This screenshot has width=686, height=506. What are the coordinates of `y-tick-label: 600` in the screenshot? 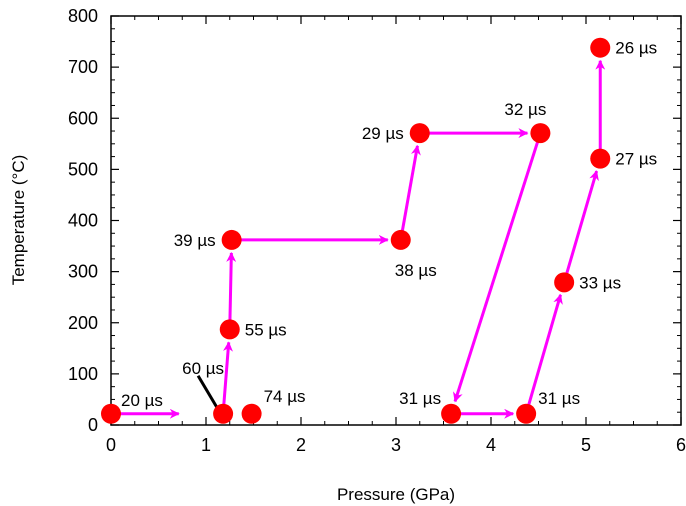 It's located at (83, 118).